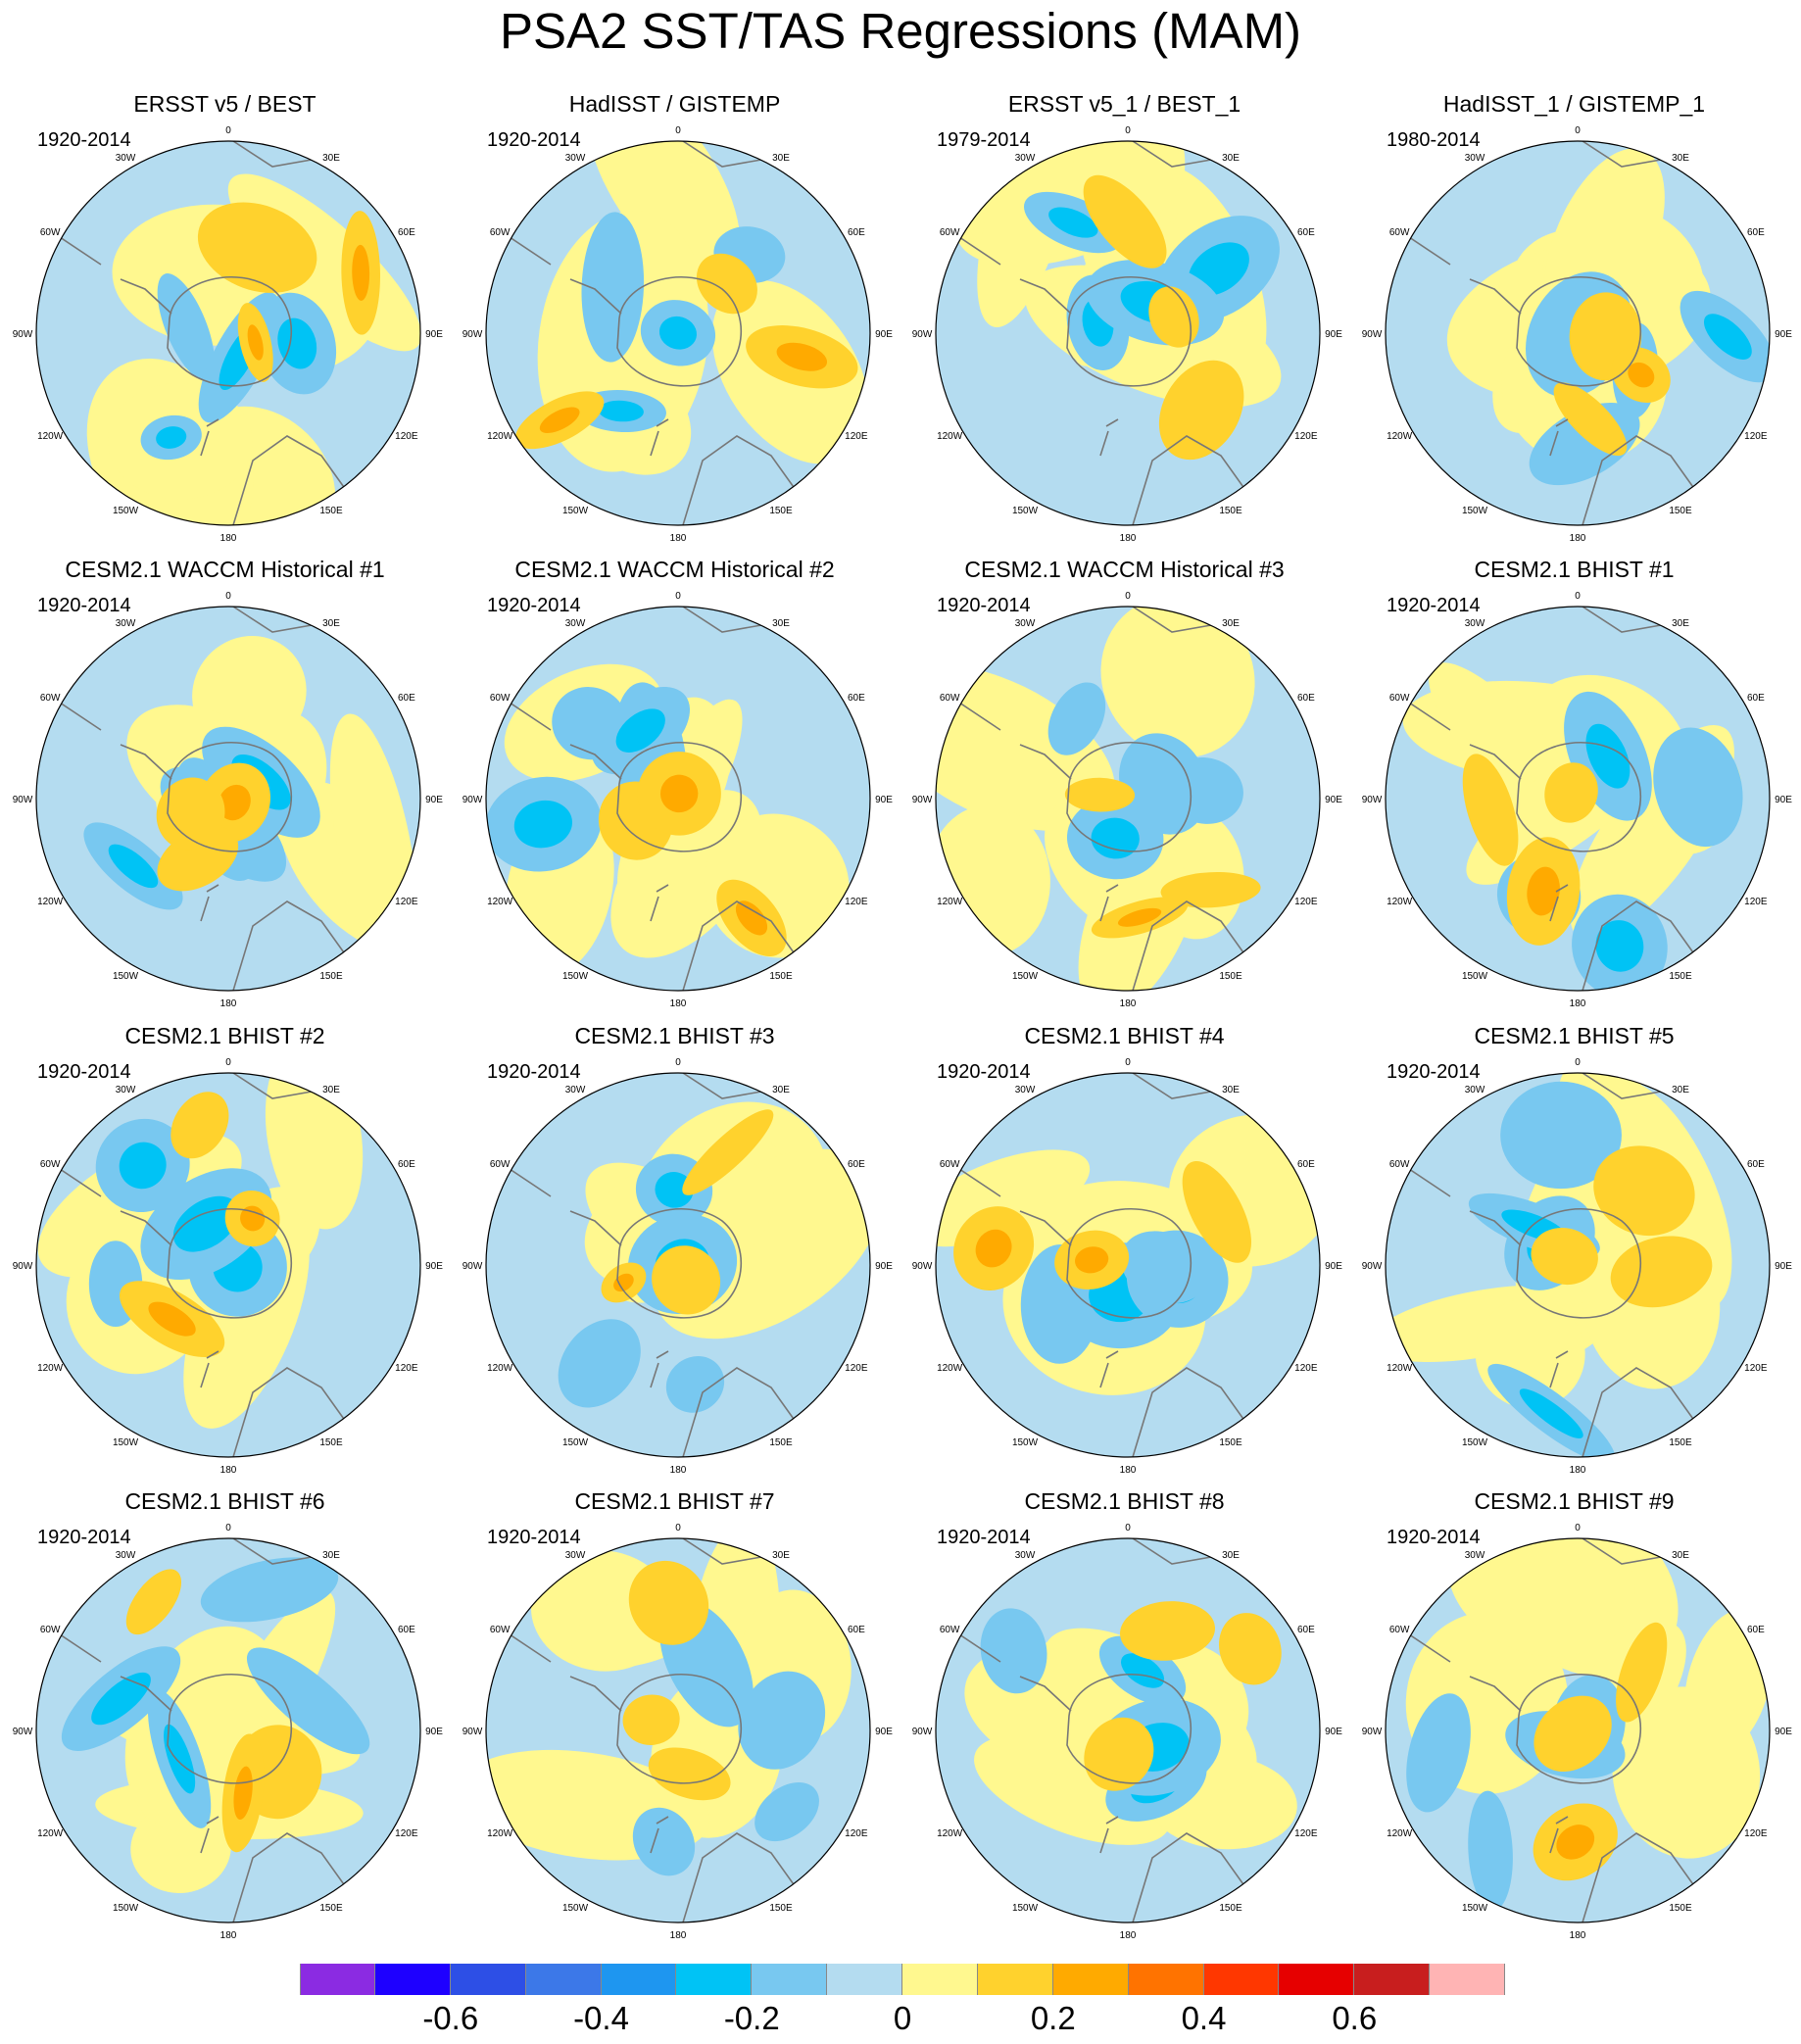 The height and width of the screenshot is (2044, 1801). I want to click on panel-title: CESM2.1 BHIST #8, so click(1124, 1501).